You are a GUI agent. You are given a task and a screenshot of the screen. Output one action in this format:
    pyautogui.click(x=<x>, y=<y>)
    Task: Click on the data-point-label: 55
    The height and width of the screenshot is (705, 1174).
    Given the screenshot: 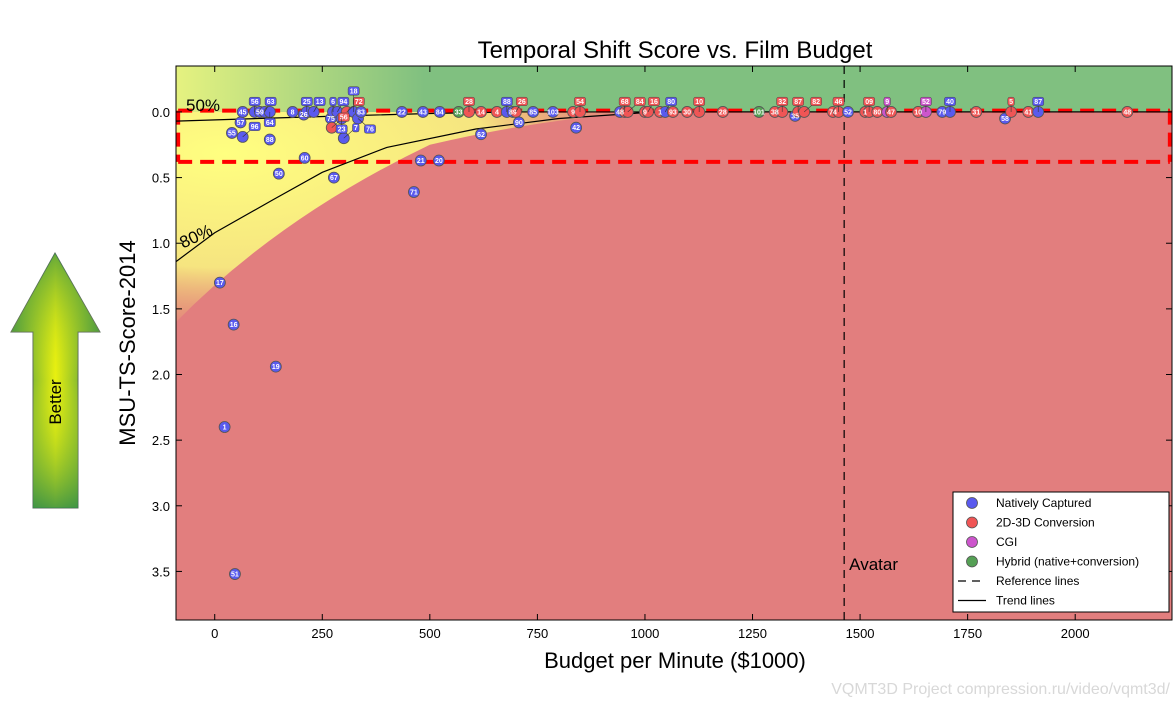 What is the action you would take?
    pyautogui.click(x=232, y=133)
    